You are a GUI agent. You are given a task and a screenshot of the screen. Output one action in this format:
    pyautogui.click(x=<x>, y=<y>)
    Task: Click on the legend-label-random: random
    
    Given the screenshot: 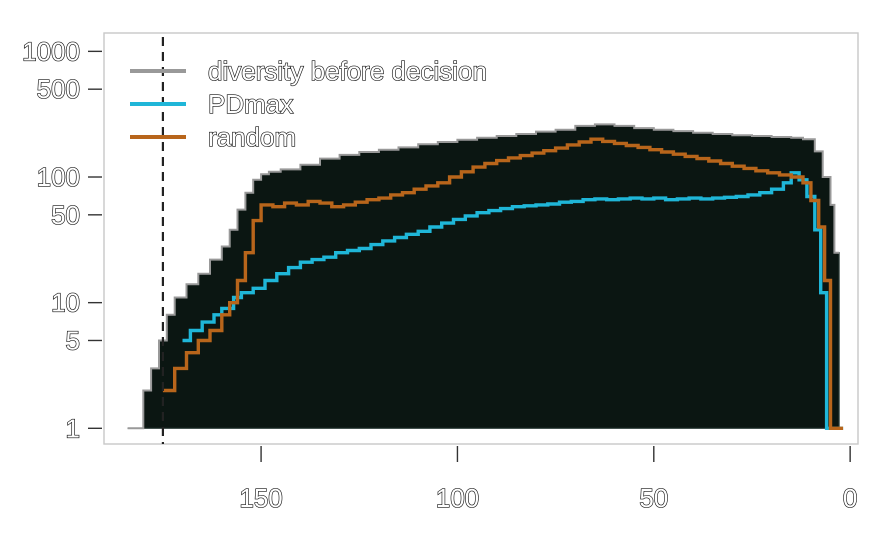 What is the action you would take?
    pyautogui.click(x=252, y=137)
    